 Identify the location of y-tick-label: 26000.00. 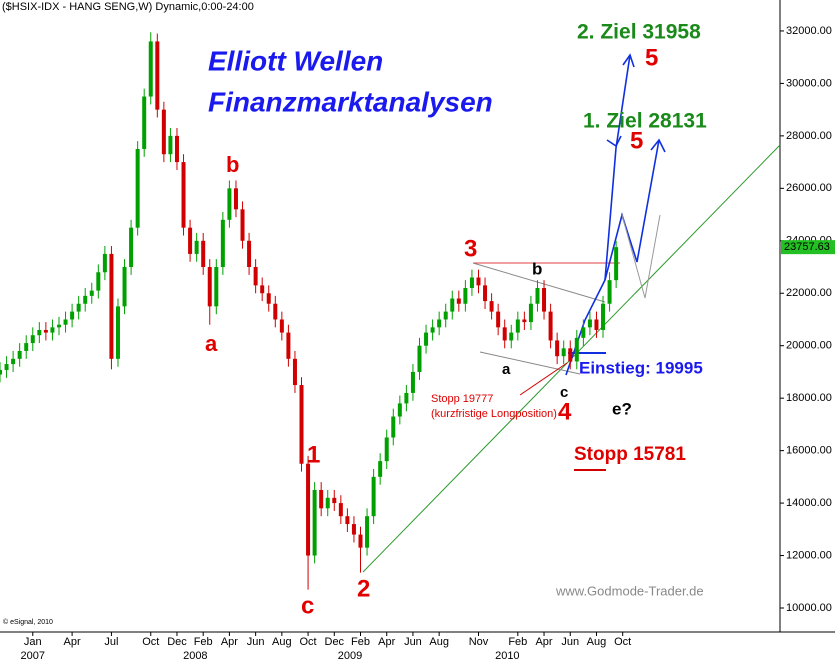
(809, 188).